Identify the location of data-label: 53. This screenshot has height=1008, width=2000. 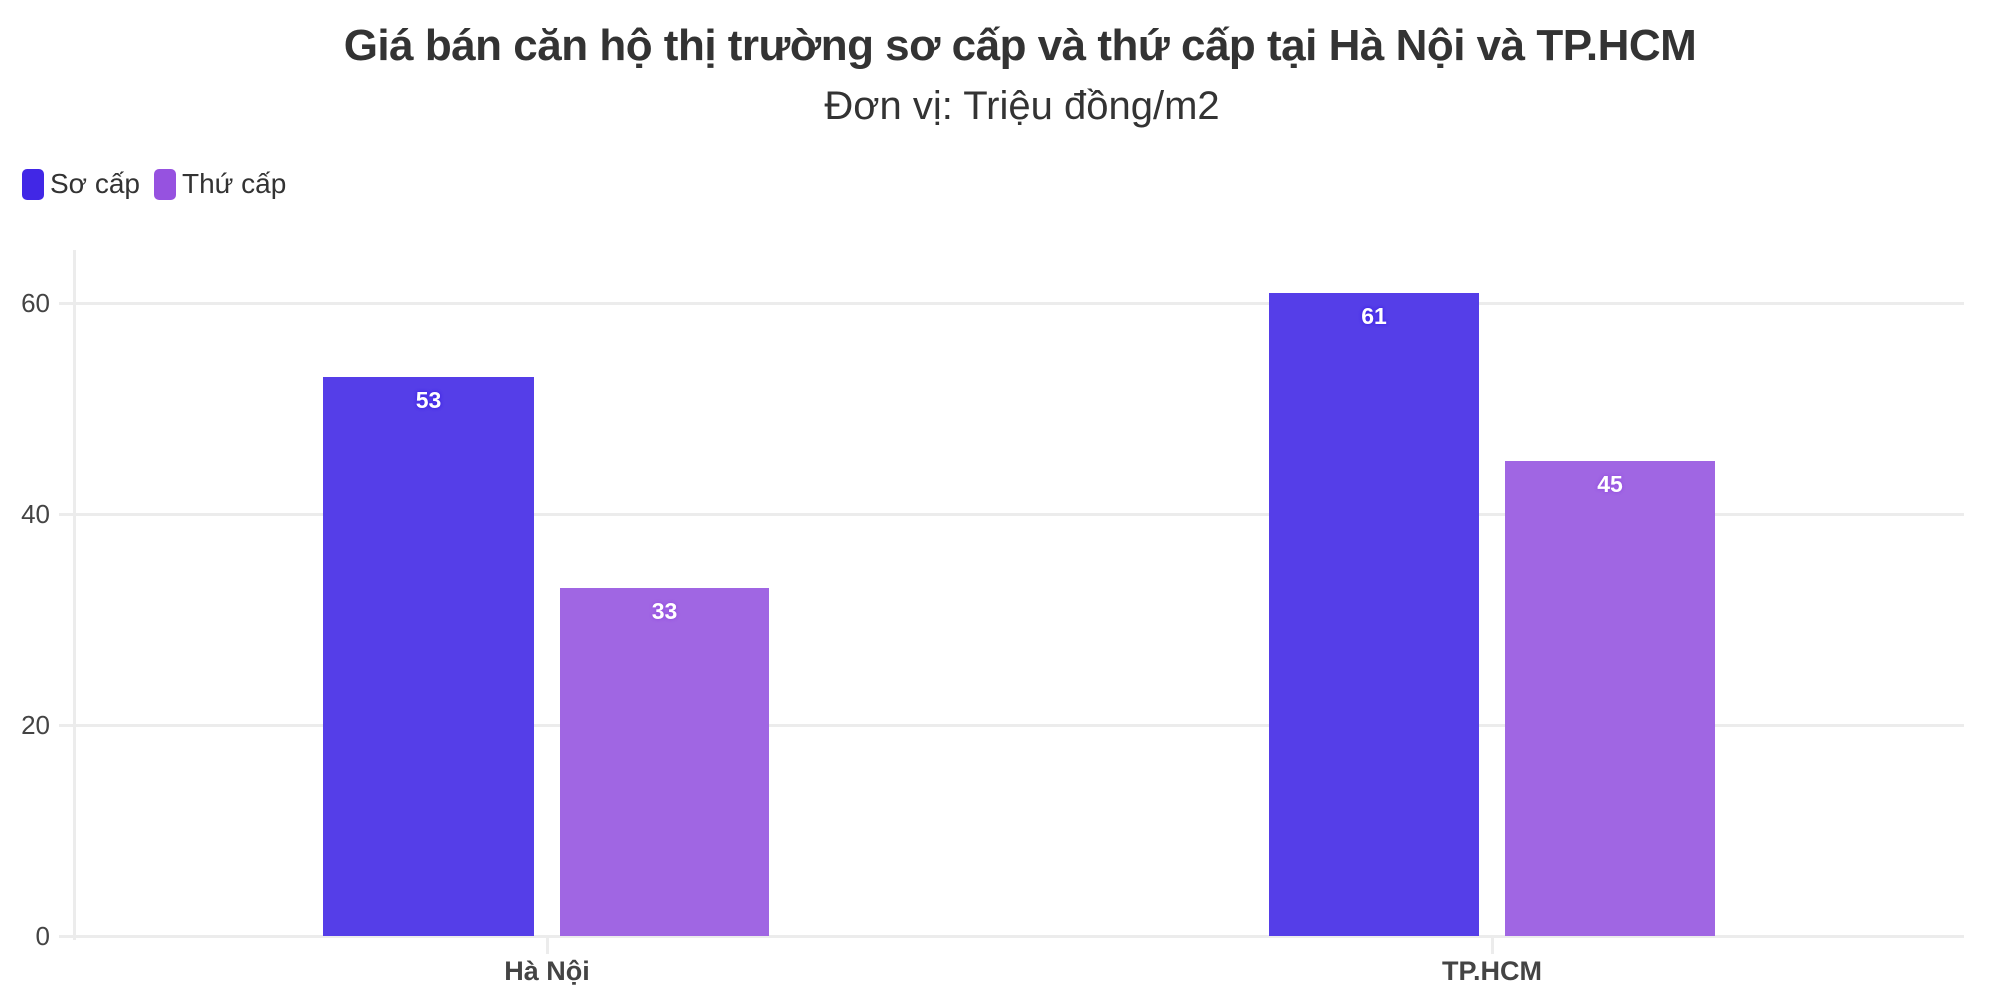
(428, 400).